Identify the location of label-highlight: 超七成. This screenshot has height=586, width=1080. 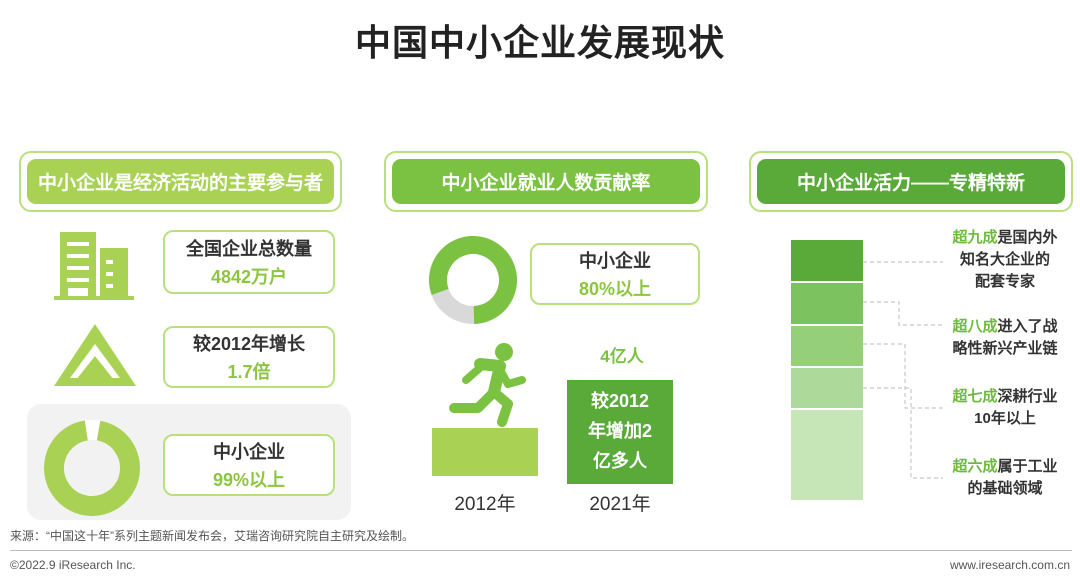
(975, 396).